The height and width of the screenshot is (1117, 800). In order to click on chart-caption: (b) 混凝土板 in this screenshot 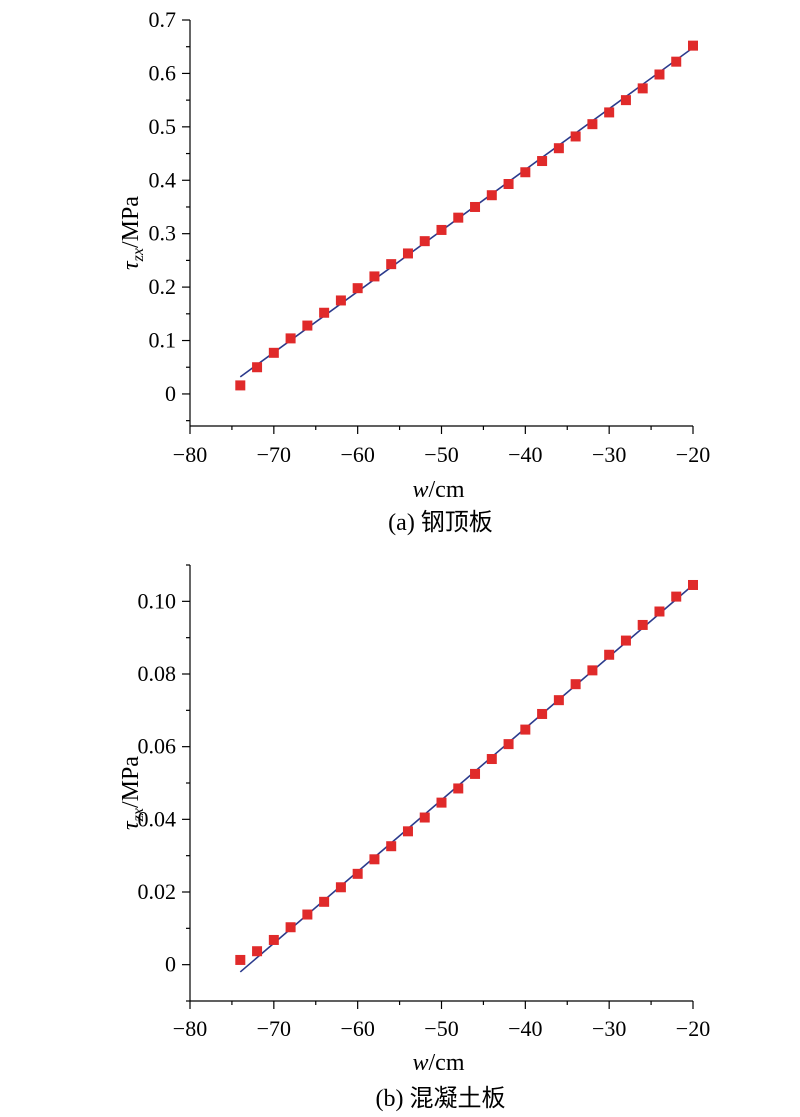, I will do `click(441, 1098)`.